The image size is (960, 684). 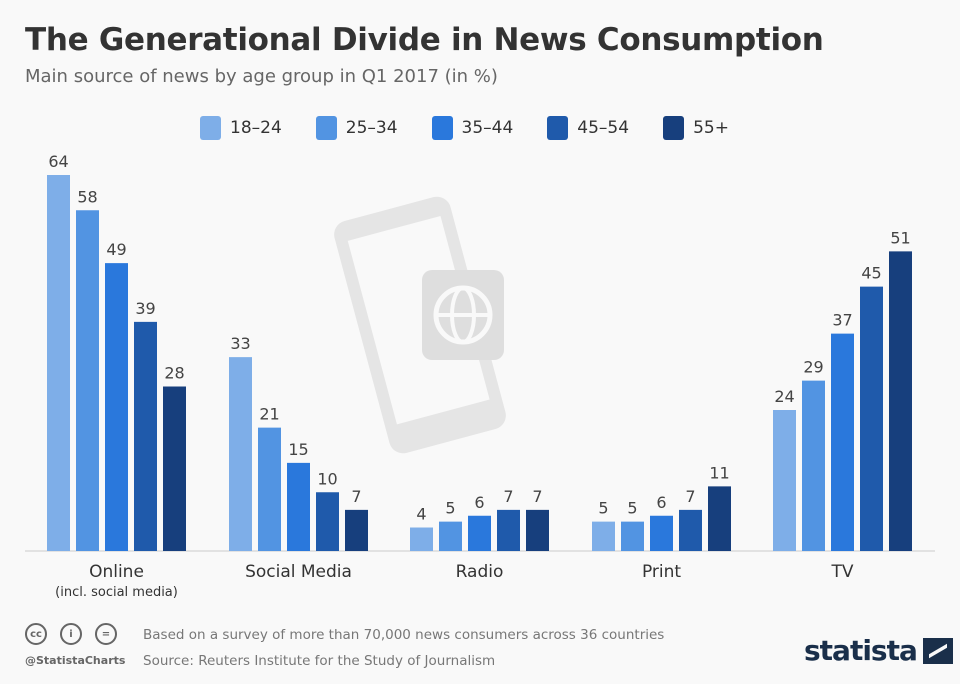 What do you see at coordinates (784, 396) in the screenshot?
I see `data-label: 24` at bounding box center [784, 396].